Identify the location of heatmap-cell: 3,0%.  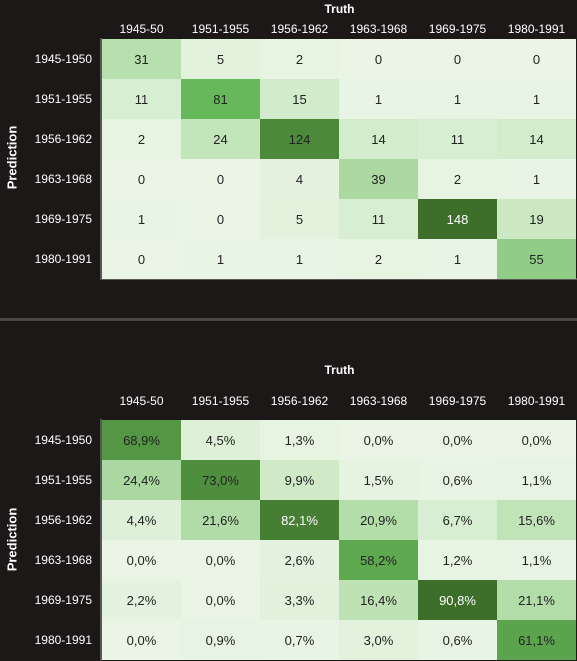
(378, 640).